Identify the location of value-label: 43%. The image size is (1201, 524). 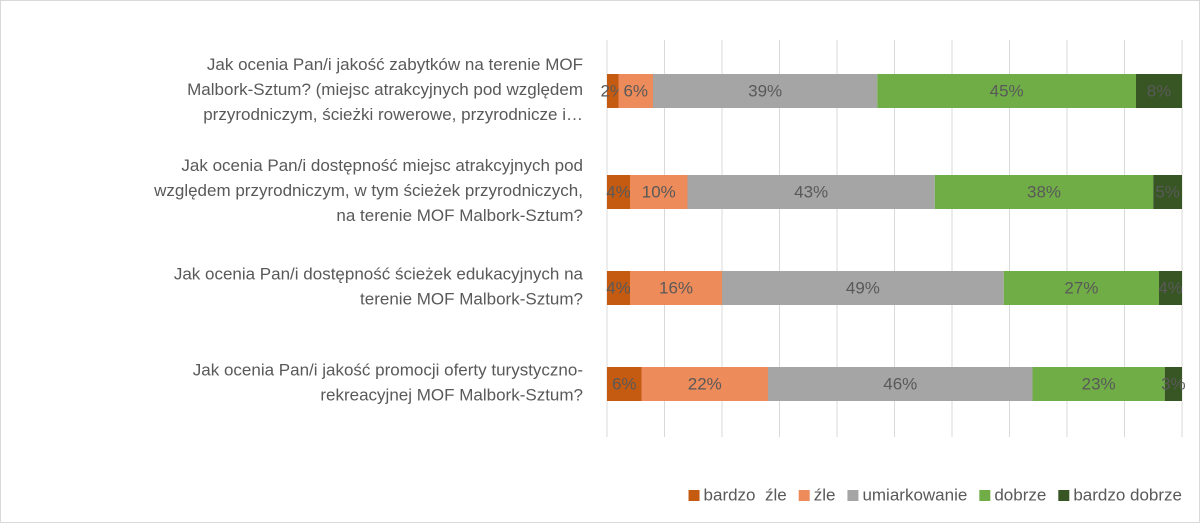
(811, 191).